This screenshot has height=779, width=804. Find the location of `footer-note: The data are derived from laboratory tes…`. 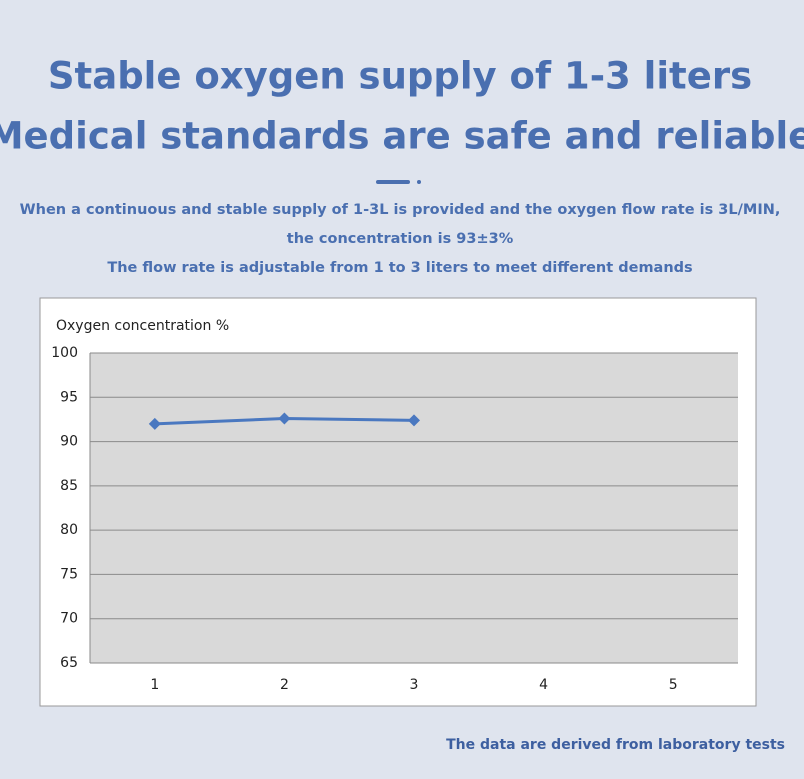

footer-note: The data are derived from laboratory tes… is located at coordinates (615, 745).